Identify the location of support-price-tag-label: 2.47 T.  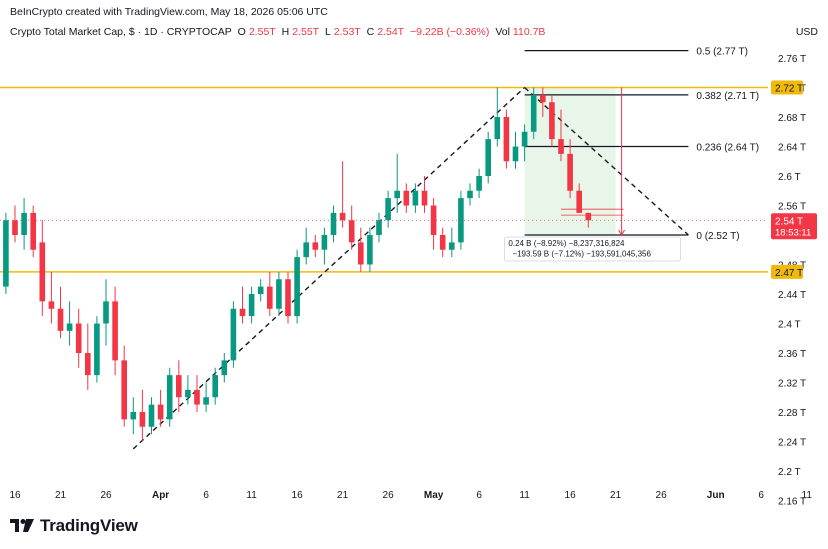
(789, 273).